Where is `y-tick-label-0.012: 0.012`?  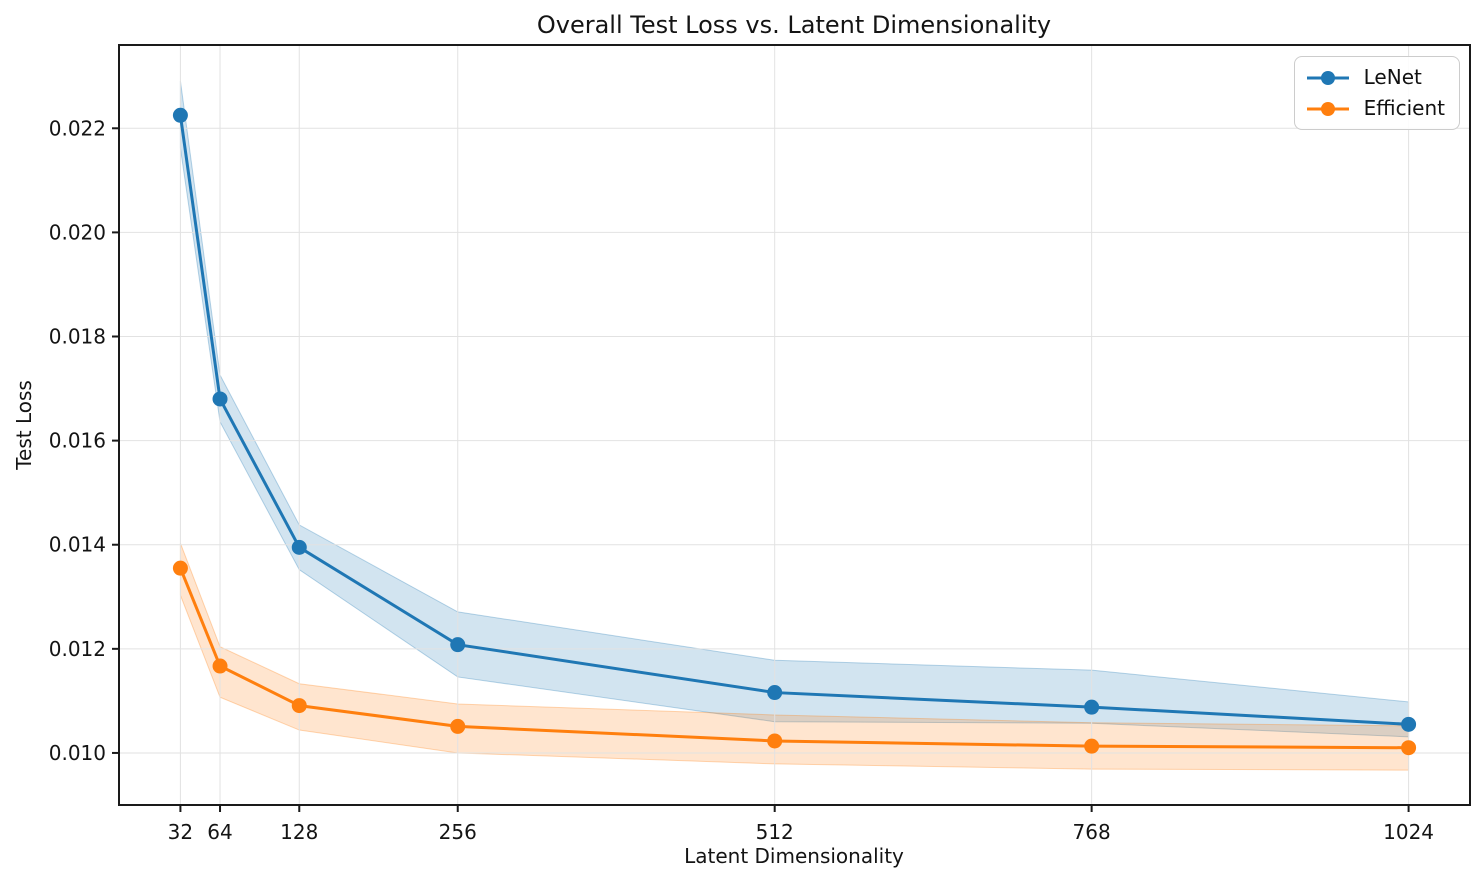 y-tick-label-0.012: 0.012 is located at coordinates (77, 649).